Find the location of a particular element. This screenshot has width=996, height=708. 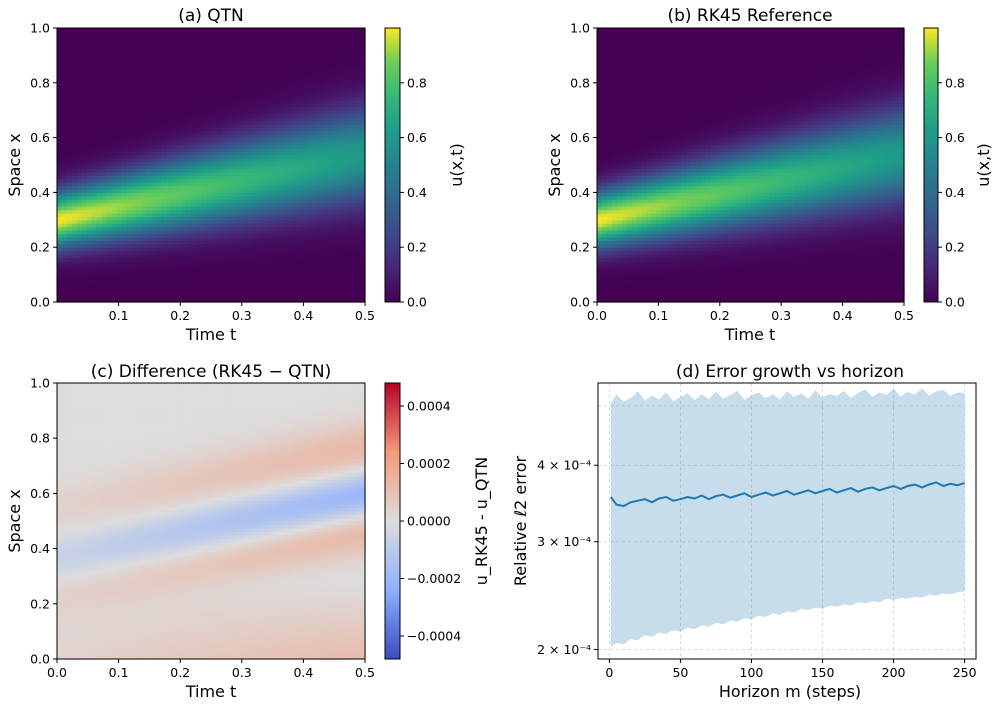

panel-a-colorbar-frame is located at coordinates (392, 165).